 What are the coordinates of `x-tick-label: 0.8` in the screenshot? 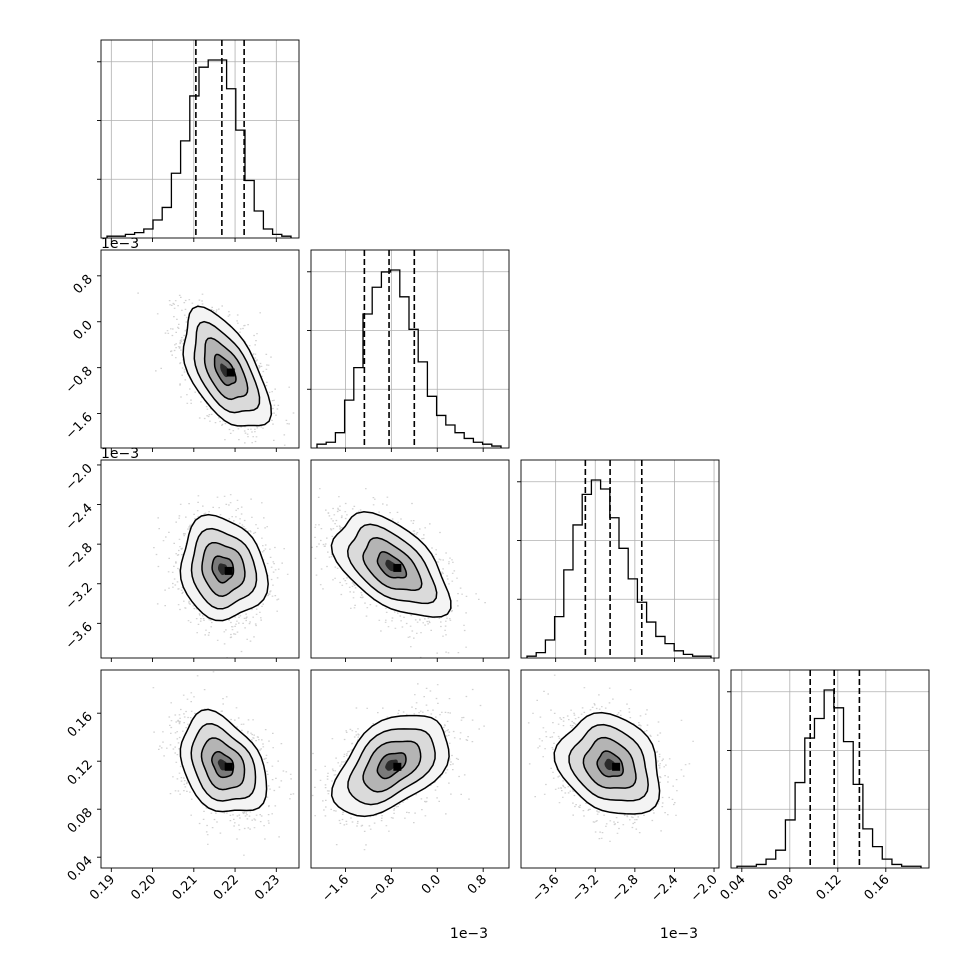 It's located at (477, 884).